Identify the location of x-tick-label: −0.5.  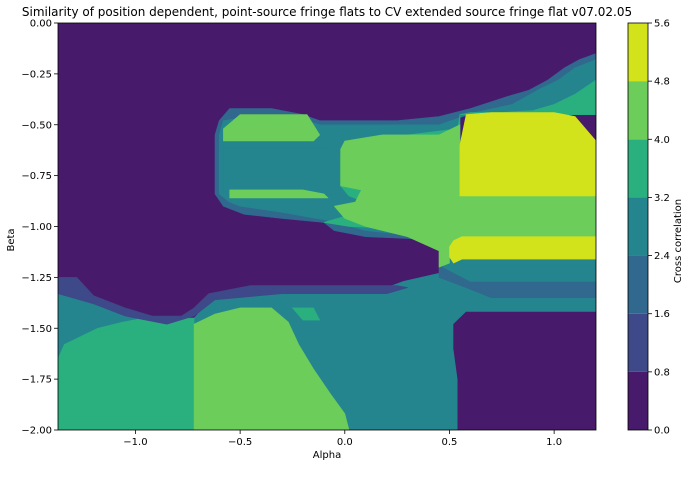
(240, 442).